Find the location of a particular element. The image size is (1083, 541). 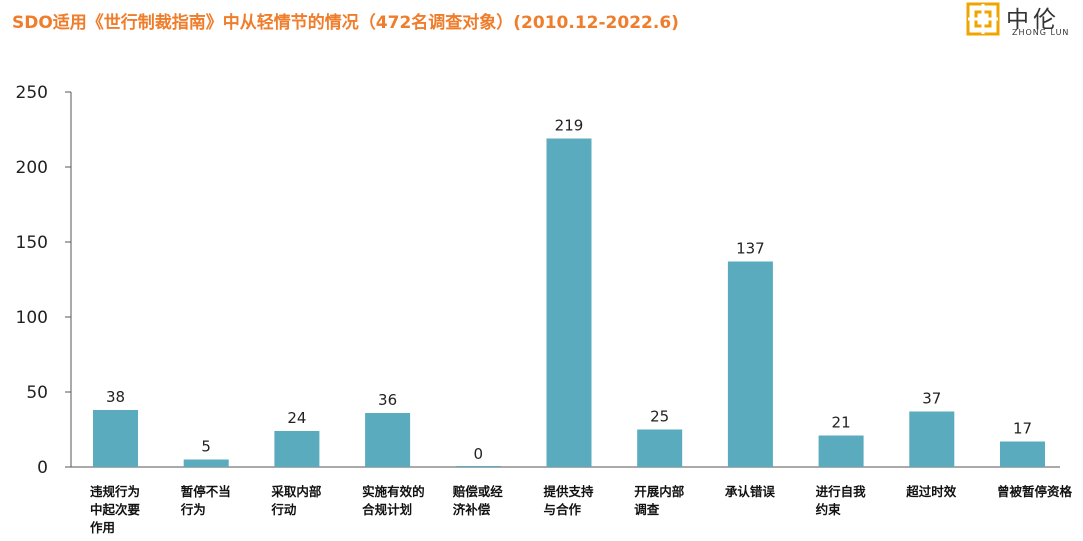

category-label: 违规行为中起次要作用 is located at coordinates (130, 510).